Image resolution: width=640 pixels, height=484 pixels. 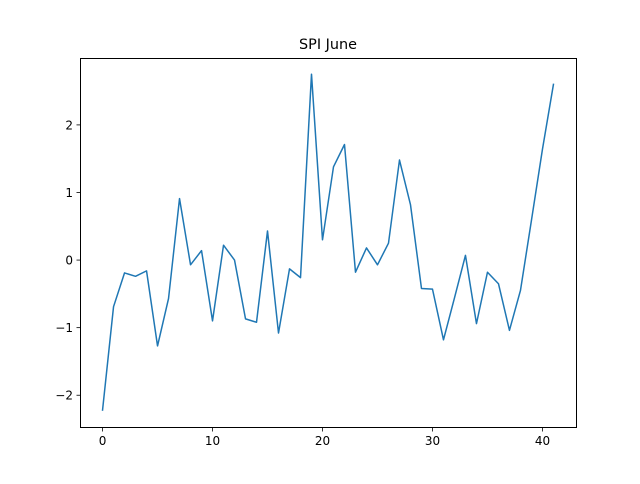 I want to click on x-tick-label: 0, so click(x=103, y=441).